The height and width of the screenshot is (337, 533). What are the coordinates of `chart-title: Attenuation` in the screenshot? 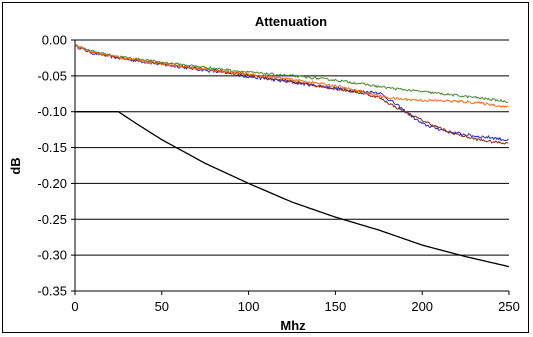 It's located at (291, 21).